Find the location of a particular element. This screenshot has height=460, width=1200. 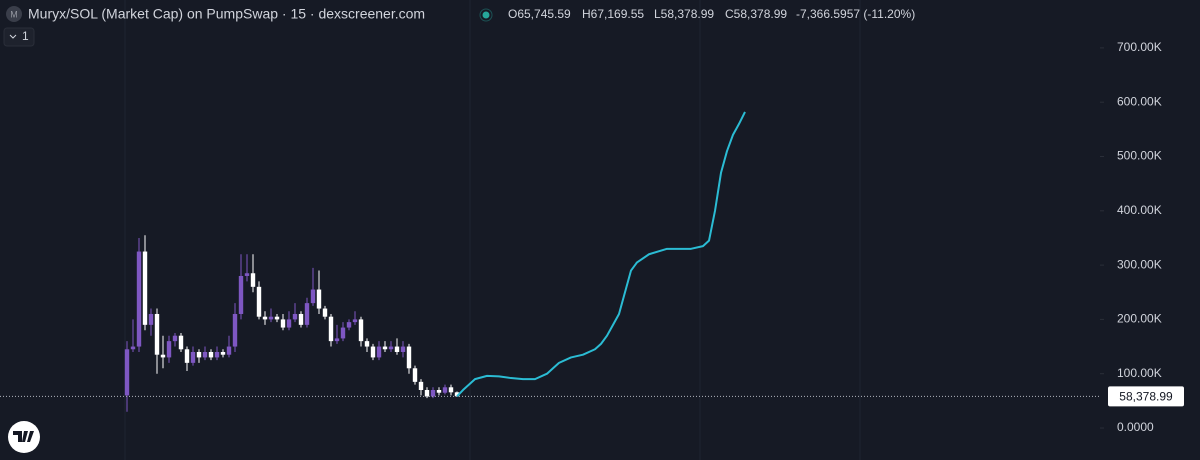

price-tag is located at coordinates (1146, 396).